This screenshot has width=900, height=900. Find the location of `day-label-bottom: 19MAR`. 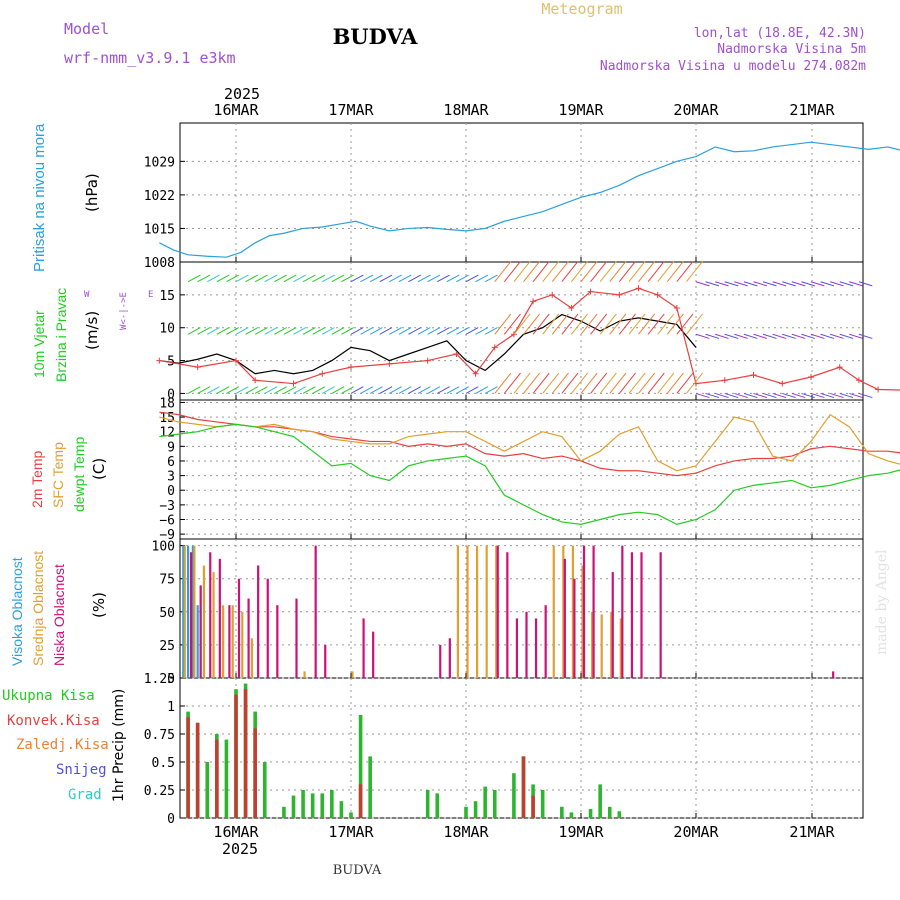

day-label-bottom: 19MAR is located at coordinates (581, 832).